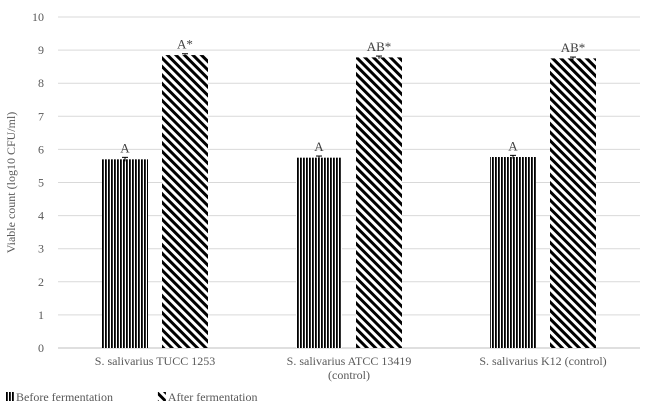 The width and height of the screenshot is (651, 412). I want to click on y-tick-label: 1, so click(41, 315).